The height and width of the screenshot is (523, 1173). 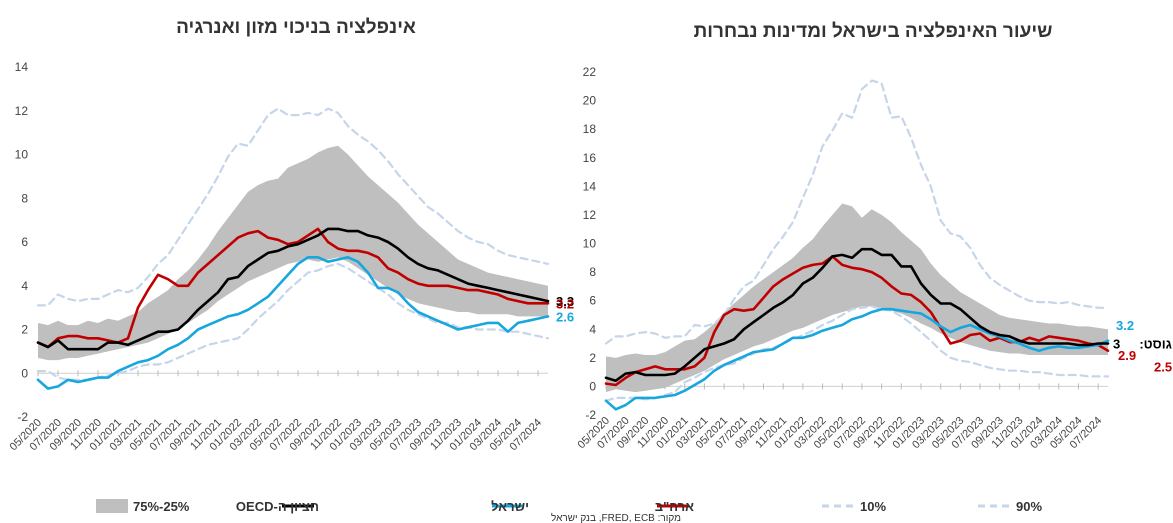 What do you see at coordinates (24, 373) in the screenshot?
I see `left-ytick-label: 0` at bounding box center [24, 373].